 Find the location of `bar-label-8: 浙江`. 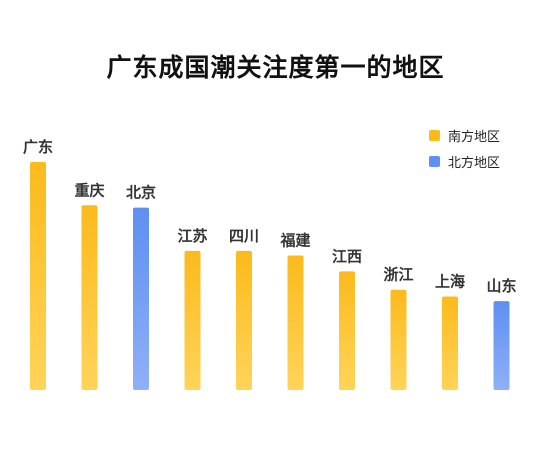

bar-label-8: 浙江 is located at coordinates (398, 275).